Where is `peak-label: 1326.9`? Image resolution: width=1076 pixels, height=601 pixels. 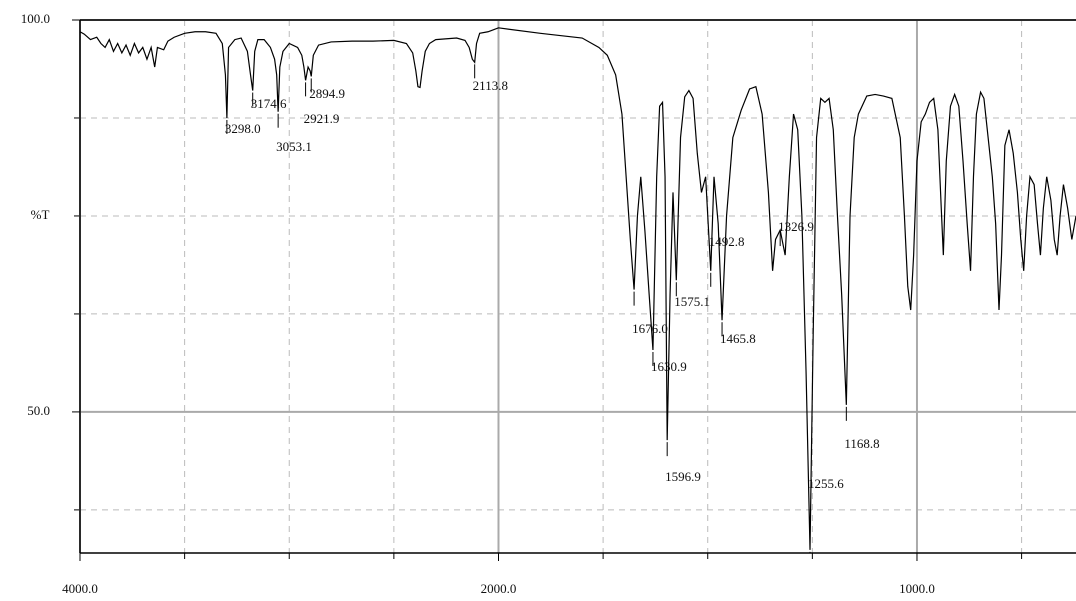
peak-label: 1326.9 is located at coordinates (796, 226).